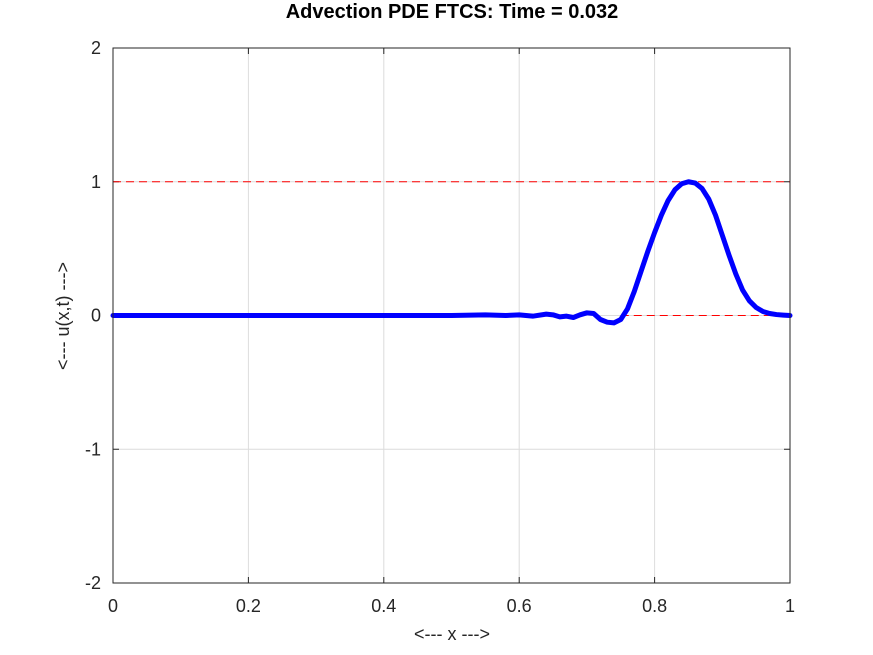 The height and width of the screenshot is (655, 873). What do you see at coordinates (452, 12) in the screenshot?
I see `chart-title: Advection PDE FTCS: Time = 0.032` at bounding box center [452, 12].